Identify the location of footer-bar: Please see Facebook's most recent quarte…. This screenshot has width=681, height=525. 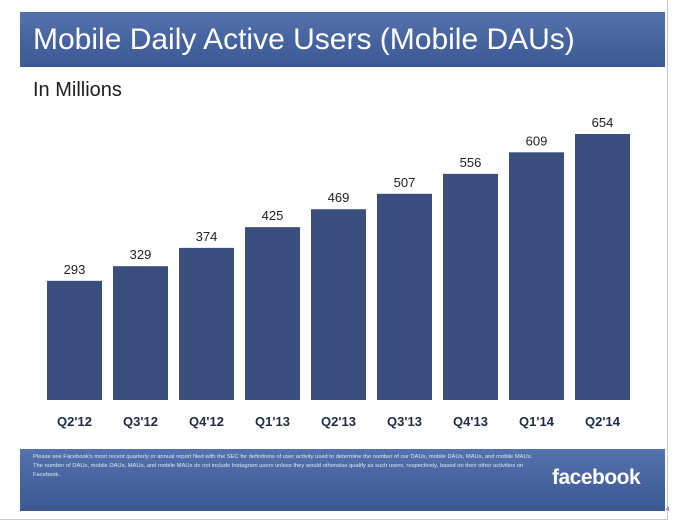
(342, 480).